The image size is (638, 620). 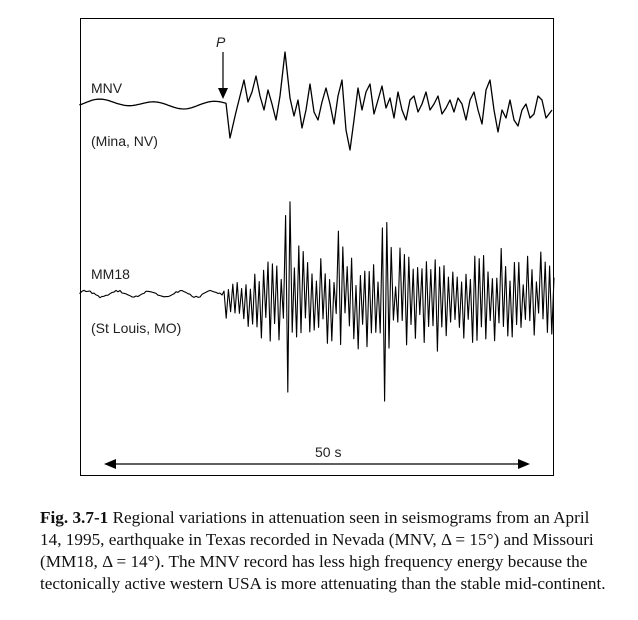 I want to click on time-scale-label: 50 s, so click(x=328, y=452).